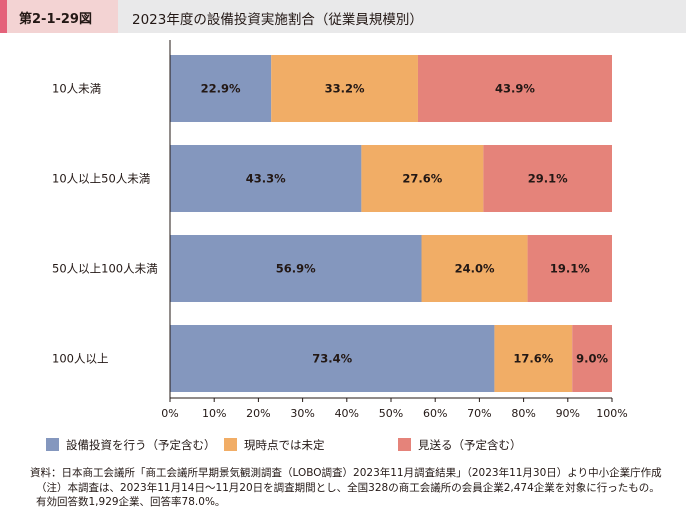 The height and width of the screenshot is (525, 686). What do you see at coordinates (523, 413) in the screenshot?
I see `x-tick-label: 80%` at bounding box center [523, 413].